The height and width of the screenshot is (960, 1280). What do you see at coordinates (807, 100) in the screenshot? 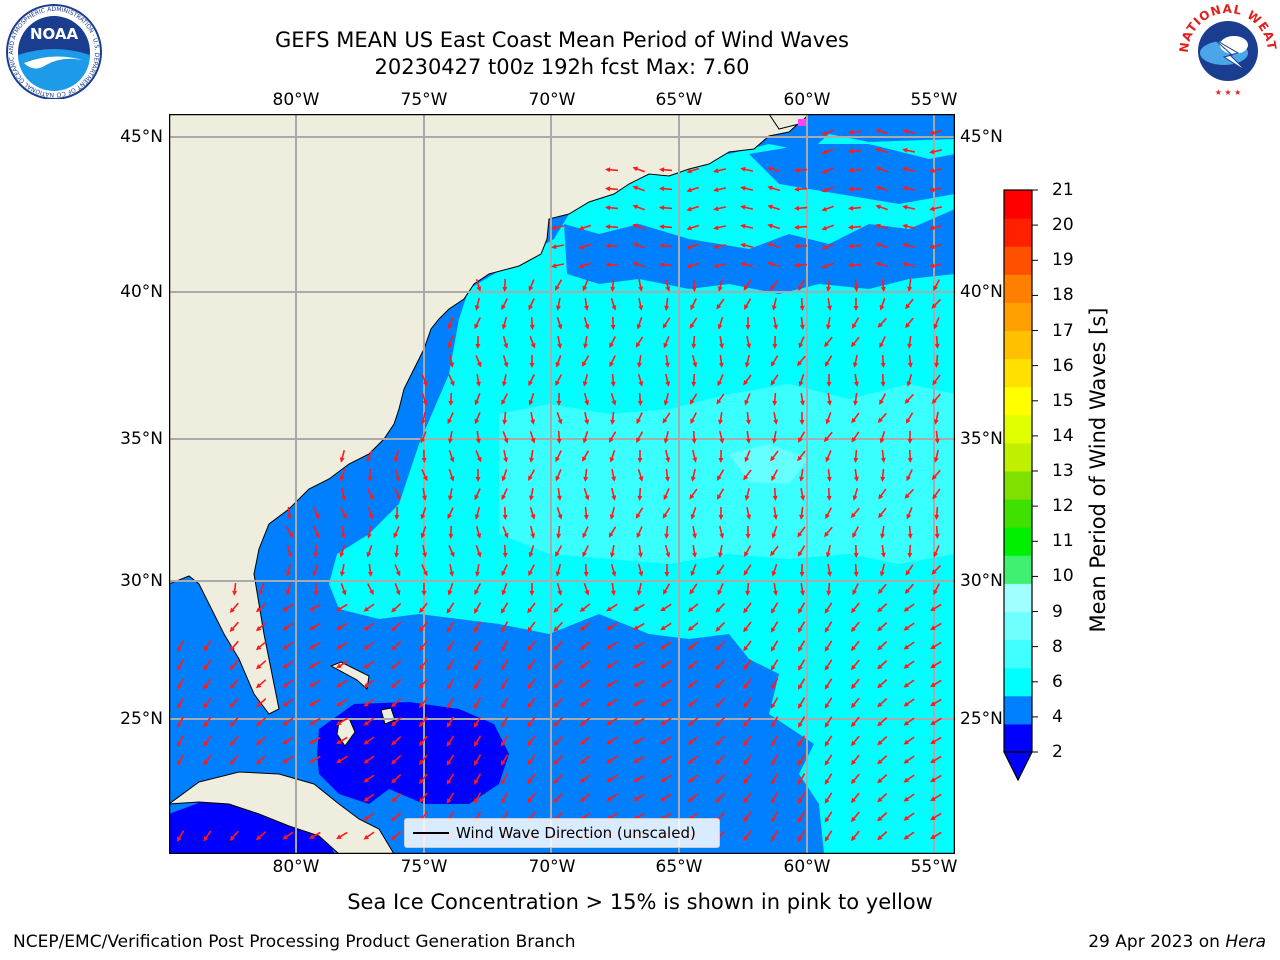
I see `lon-tick-top-60w: 60°W` at bounding box center [807, 100].